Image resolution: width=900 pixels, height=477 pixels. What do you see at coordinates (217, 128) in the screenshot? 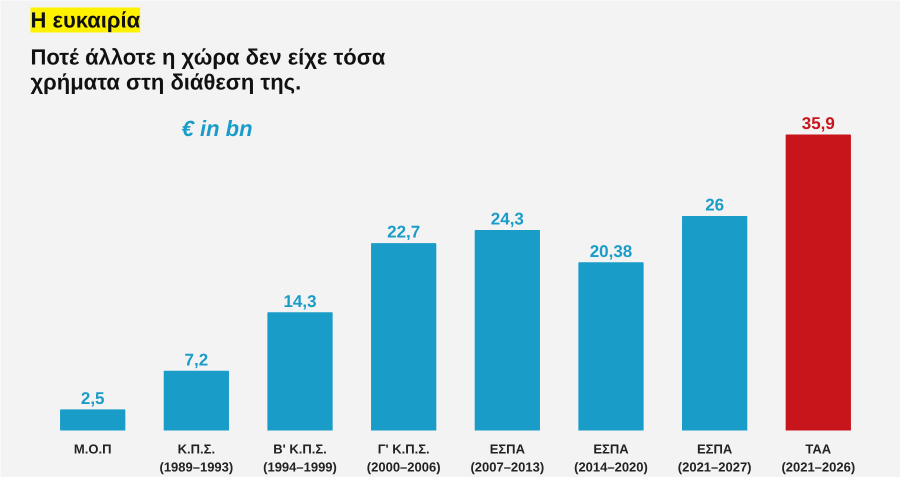
I see `y-axis-title: € in bn` at bounding box center [217, 128].